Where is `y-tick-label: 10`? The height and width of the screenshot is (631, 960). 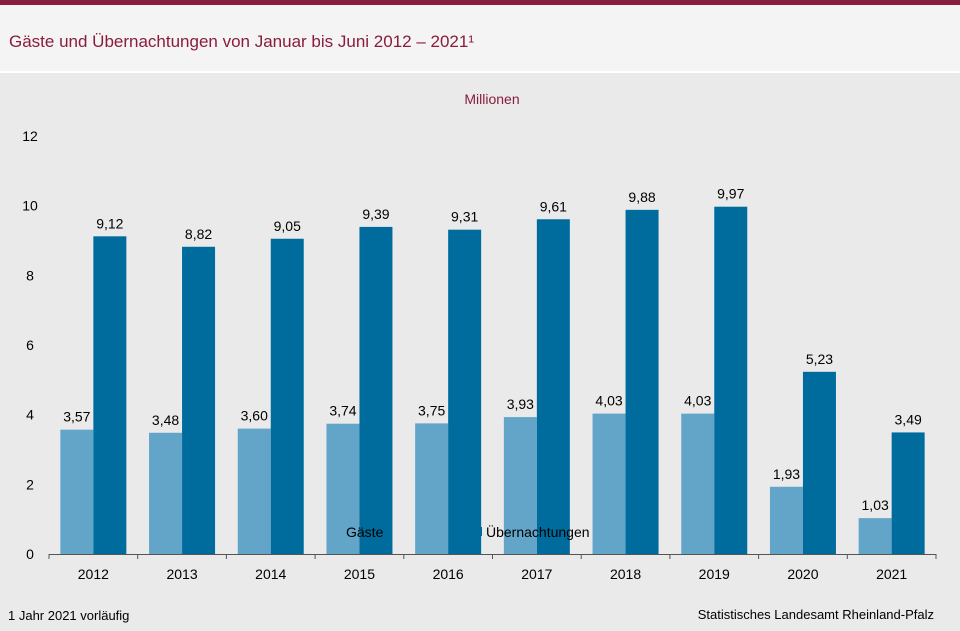
y-tick-label: 10 is located at coordinates (30, 206).